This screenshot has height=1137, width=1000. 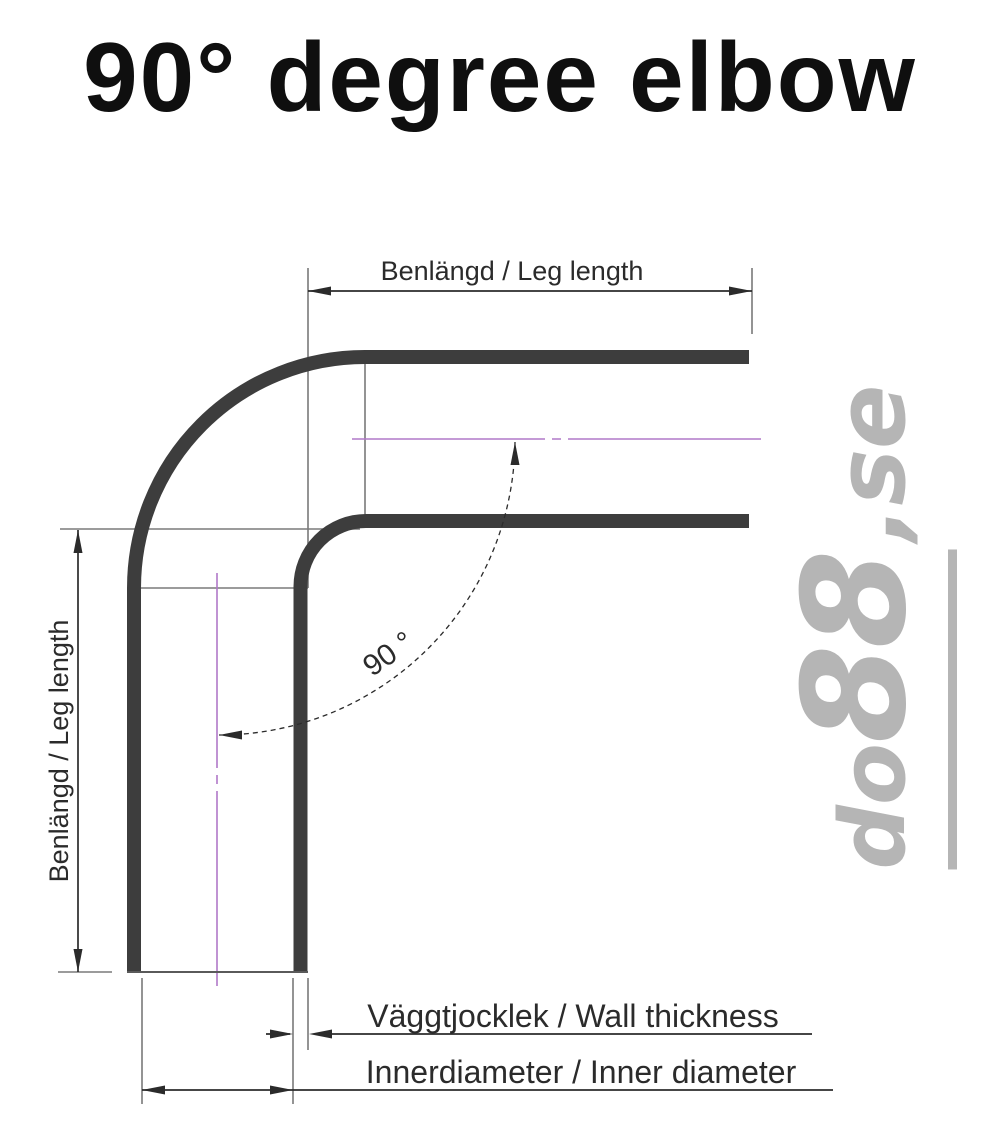 I want to click on watermark-do-text: do, so click(x=873, y=806).